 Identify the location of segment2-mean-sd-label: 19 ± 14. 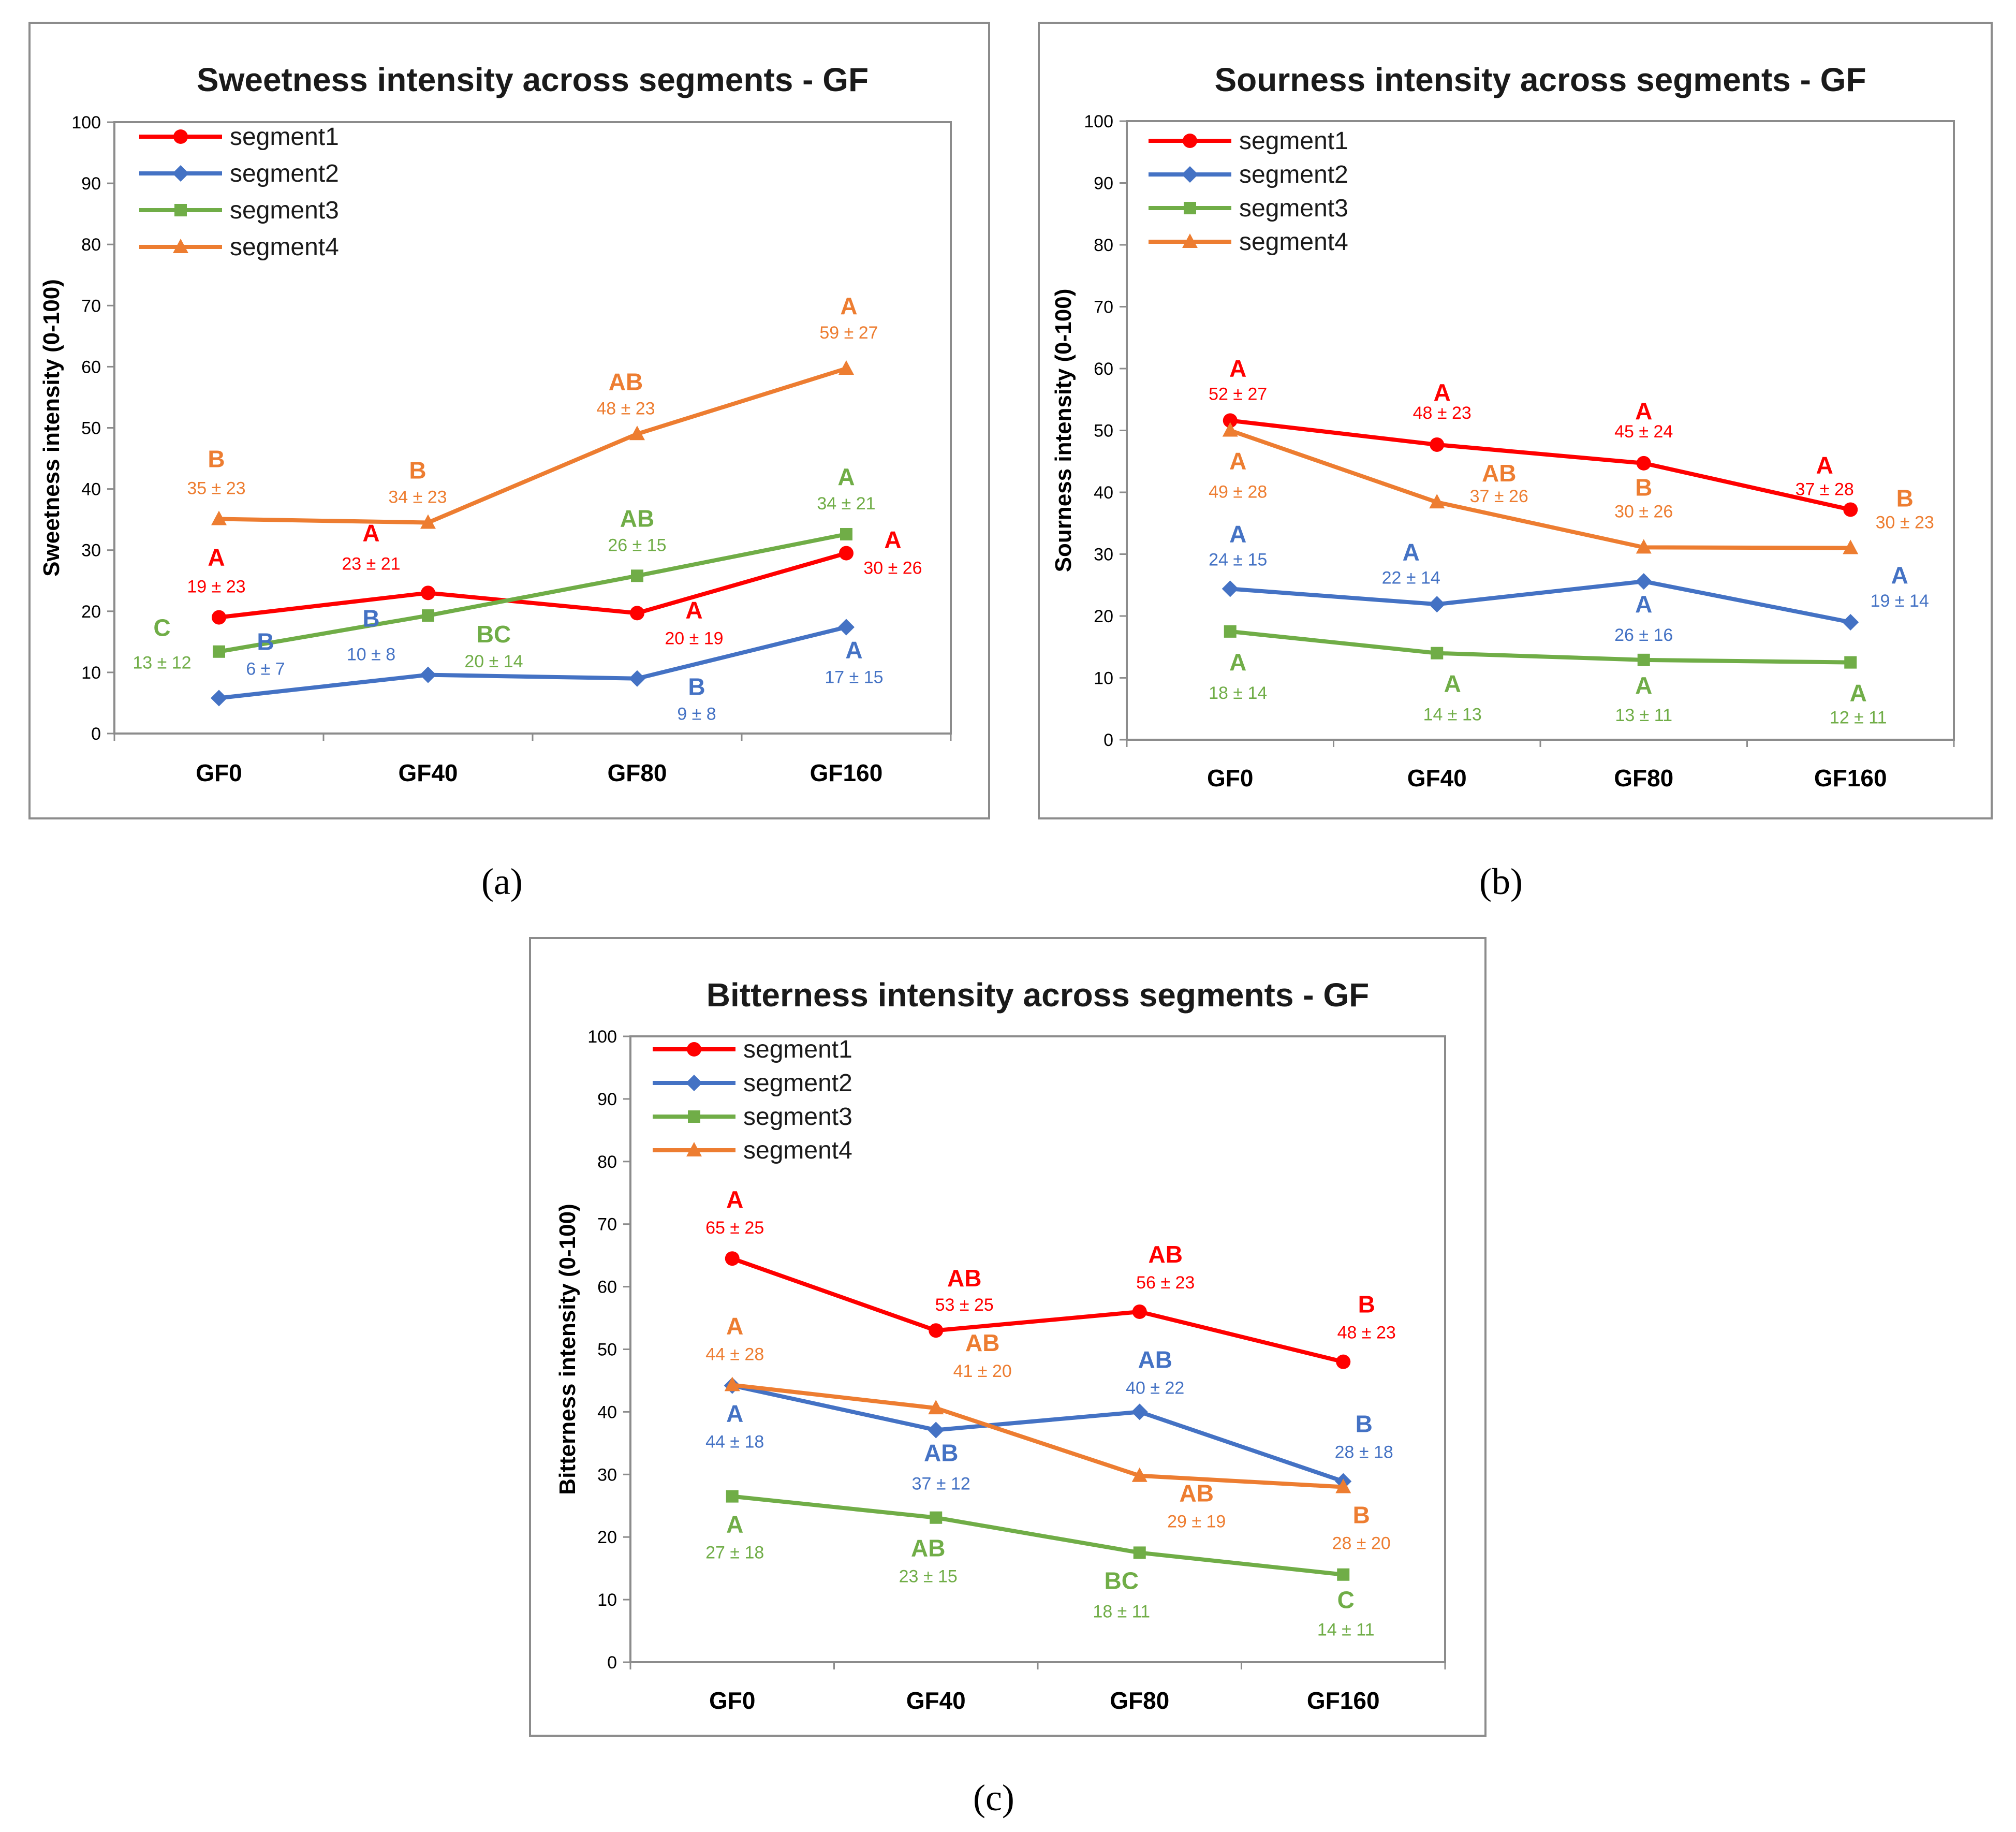
(1900, 601).